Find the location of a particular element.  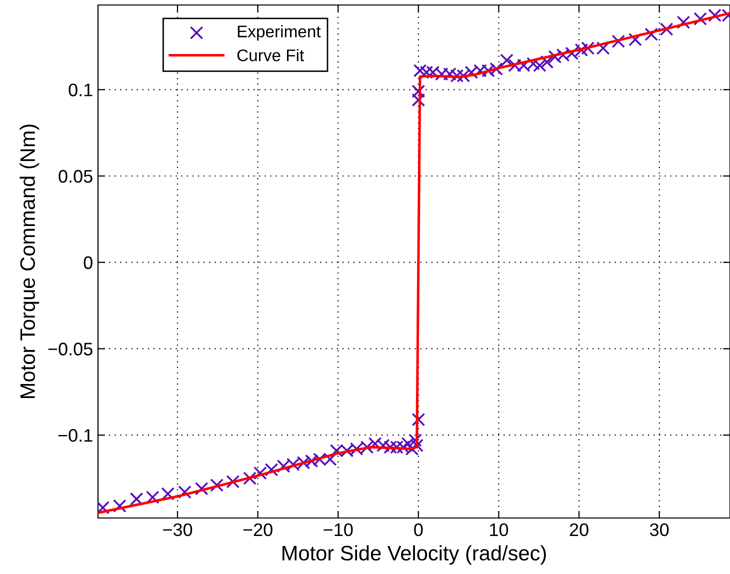

y-tick-label: −0.05 is located at coordinates (70, 349).